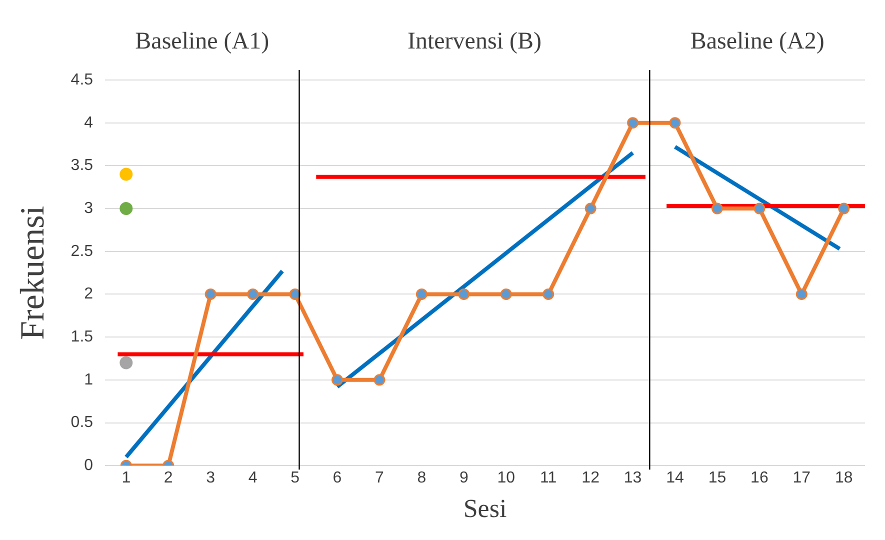 This screenshot has height=540, width=885. Describe the element at coordinates (548, 478) in the screenshot. I see `x-tick-label: 11` at that location.